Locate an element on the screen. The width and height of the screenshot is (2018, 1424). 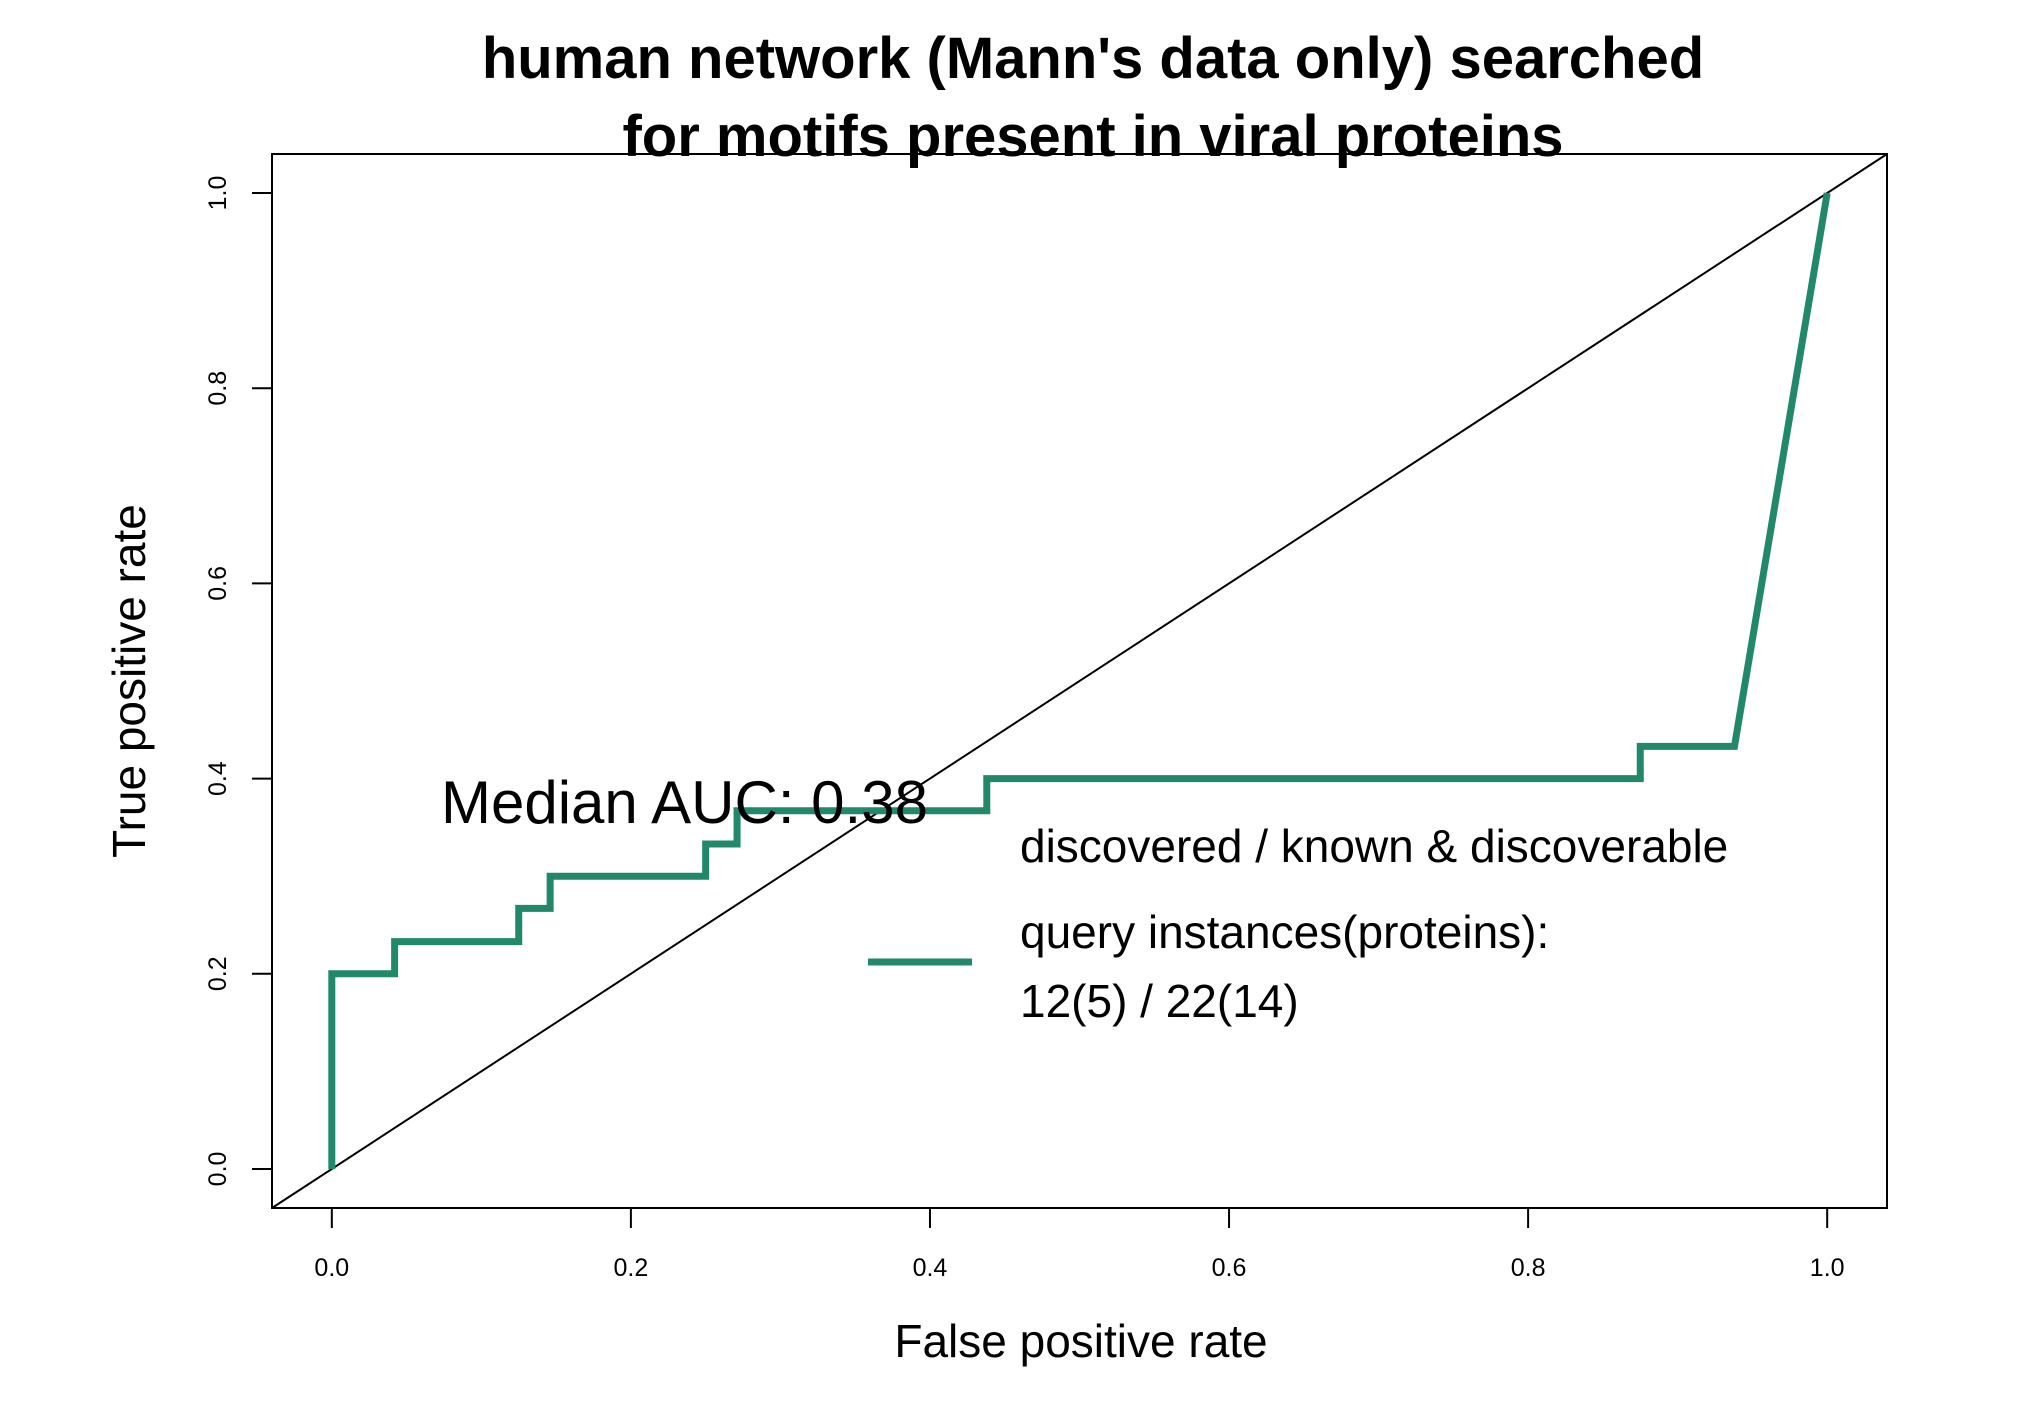
x-tick-label: 0.2 is located at coordinates (631, 1268).